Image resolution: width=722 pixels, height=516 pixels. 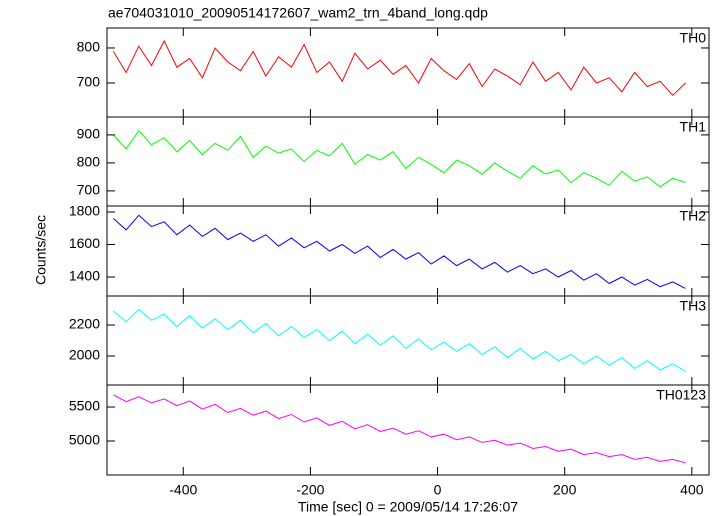 What do you see at coordinates (693, 127) in the screenshot?
I see `panel-label: TH1` at bounding box center [693, 127].